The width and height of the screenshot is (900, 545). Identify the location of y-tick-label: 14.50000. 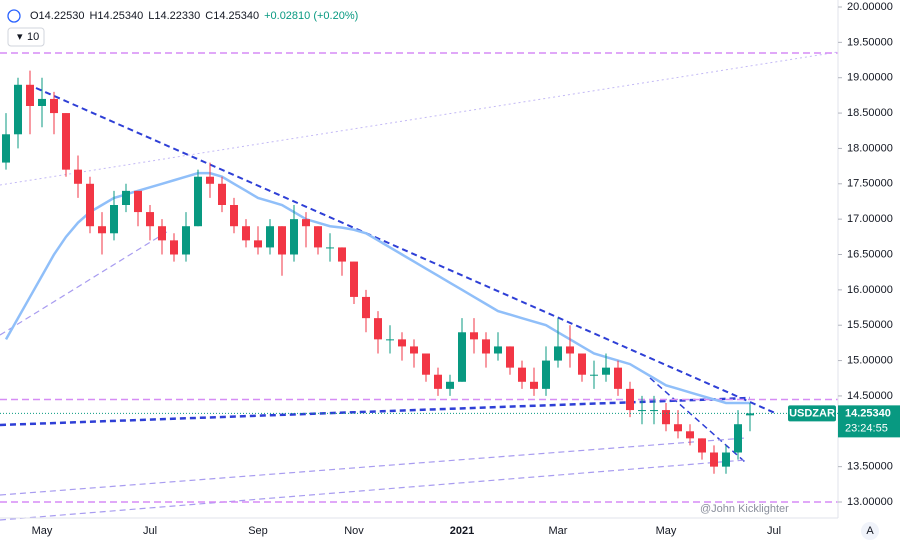
(870, 396).